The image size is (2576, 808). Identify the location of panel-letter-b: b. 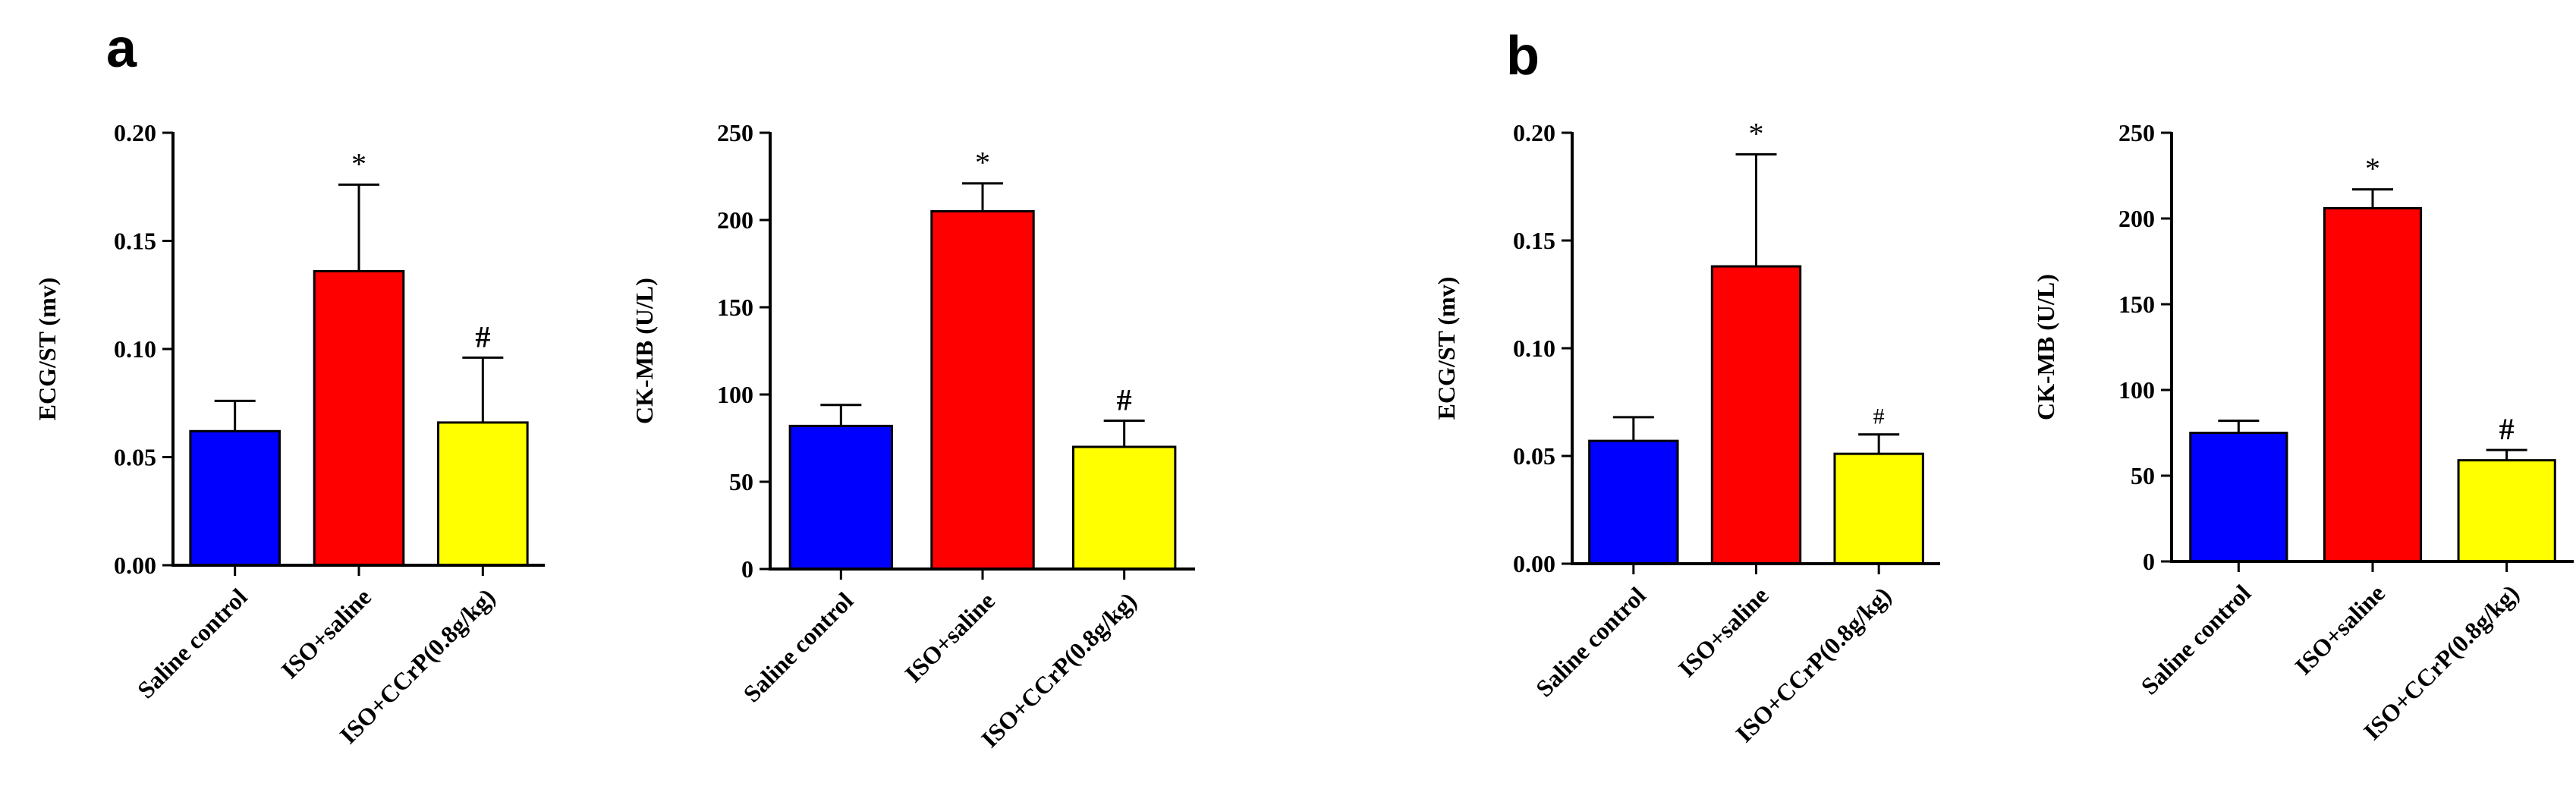
(1523, 56).